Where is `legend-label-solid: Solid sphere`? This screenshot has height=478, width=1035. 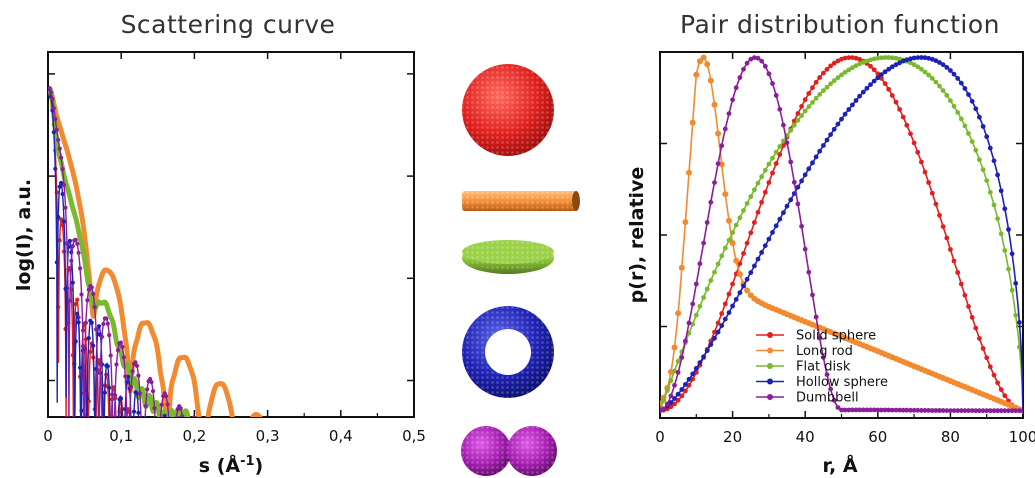
legend-label-solid: Solid sphere is located at coordinates (836, 336).